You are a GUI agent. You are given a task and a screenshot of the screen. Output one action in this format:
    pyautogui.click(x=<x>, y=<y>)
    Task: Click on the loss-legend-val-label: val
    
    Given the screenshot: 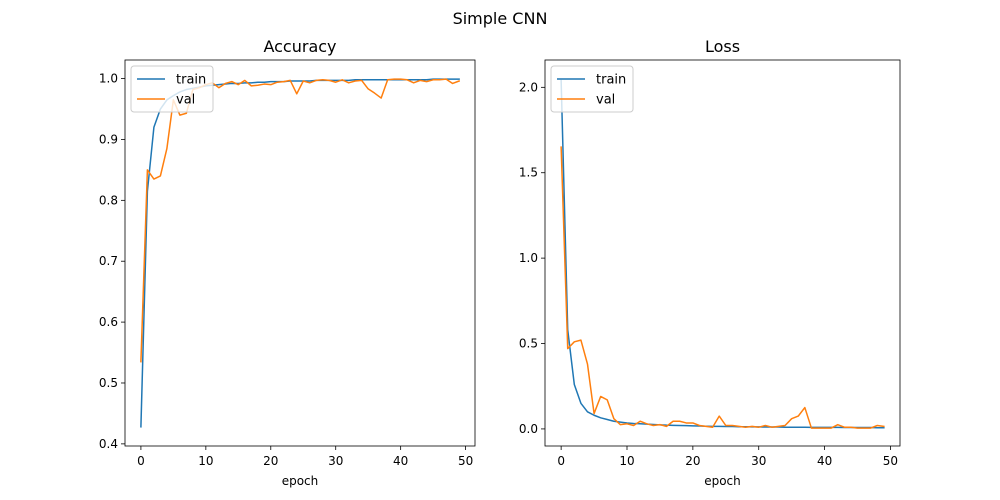 What is the action you would take?
    pyautogui.click(x=605, y=100)
    